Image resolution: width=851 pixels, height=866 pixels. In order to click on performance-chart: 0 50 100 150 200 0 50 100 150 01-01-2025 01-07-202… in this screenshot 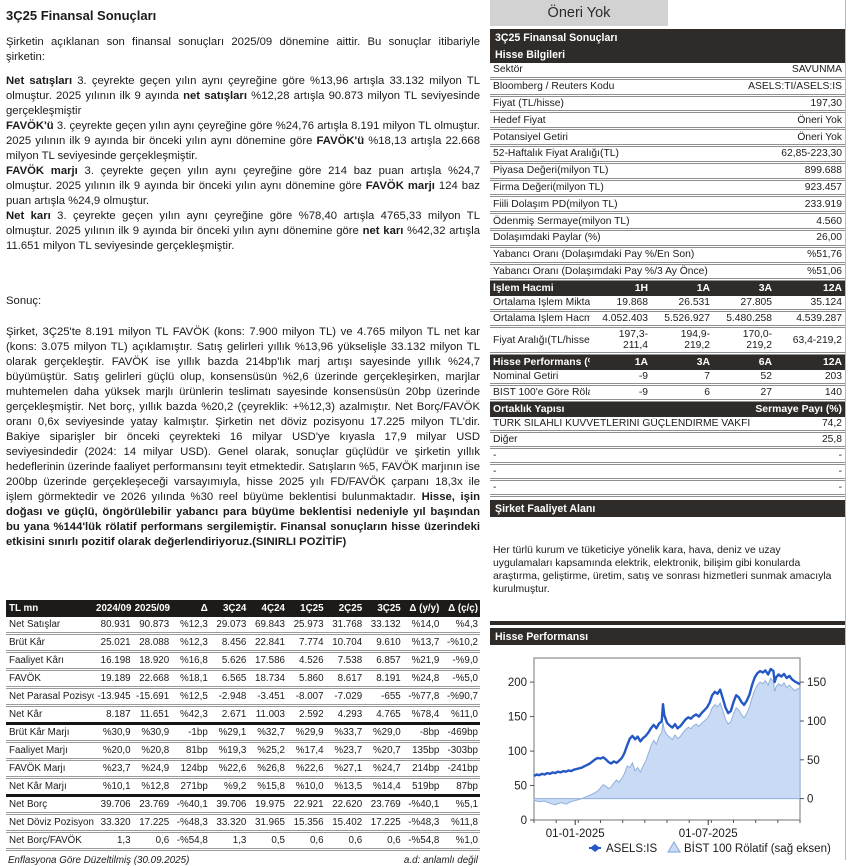, I will do `click(667, 753)`.